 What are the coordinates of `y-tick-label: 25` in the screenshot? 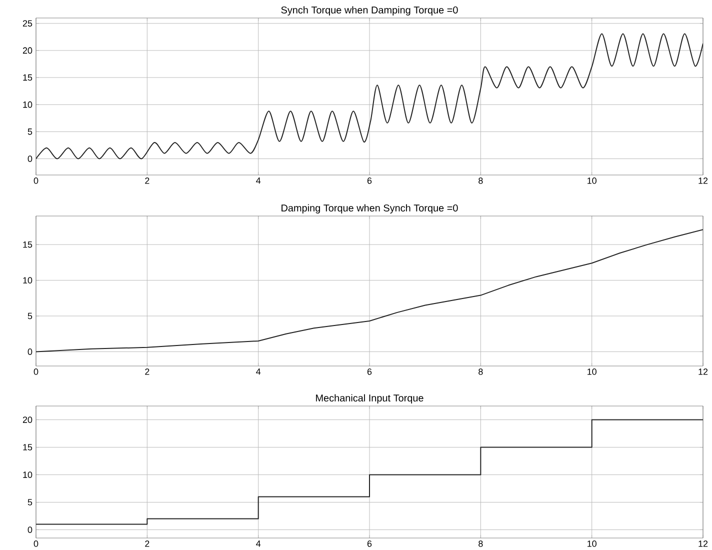 It's located at (27, 23).